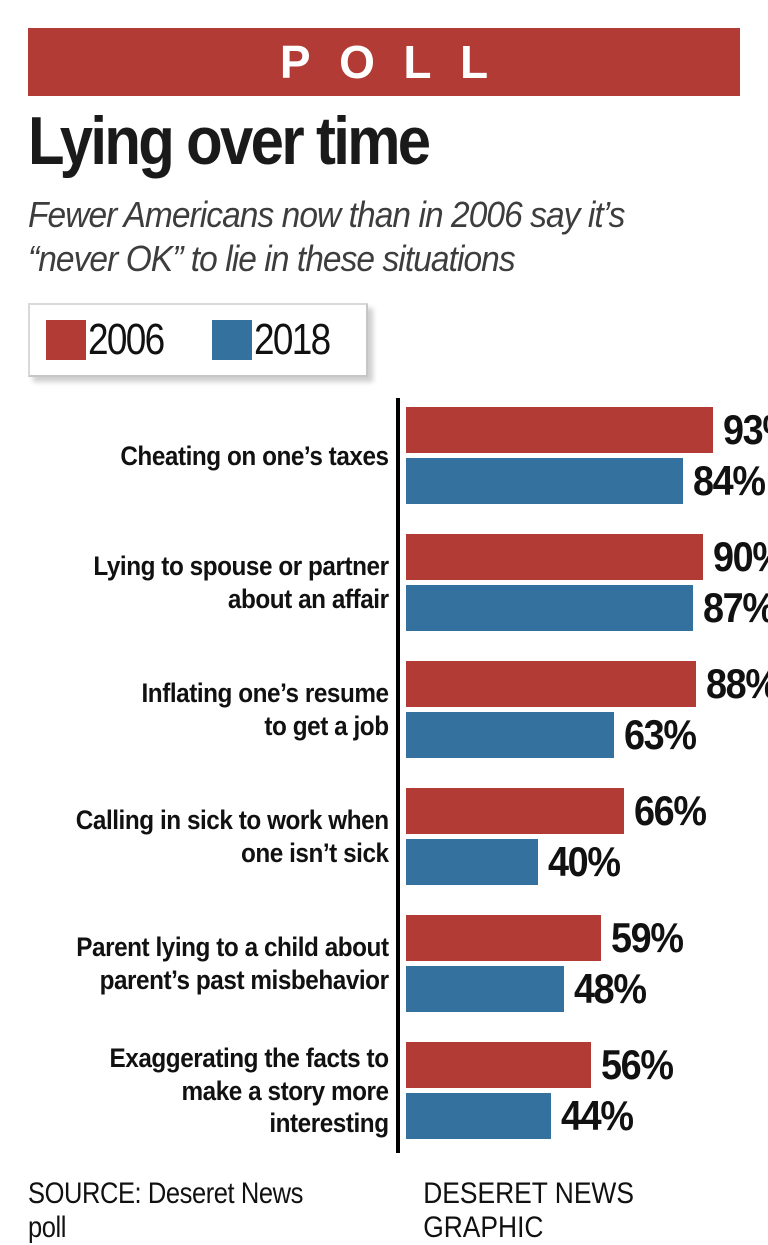 The image size is (768, 1245). What do you see at coordinates (231, 340) in the screenshot?
I see `legend-swatch-2018` at bounding box center [231, 340].